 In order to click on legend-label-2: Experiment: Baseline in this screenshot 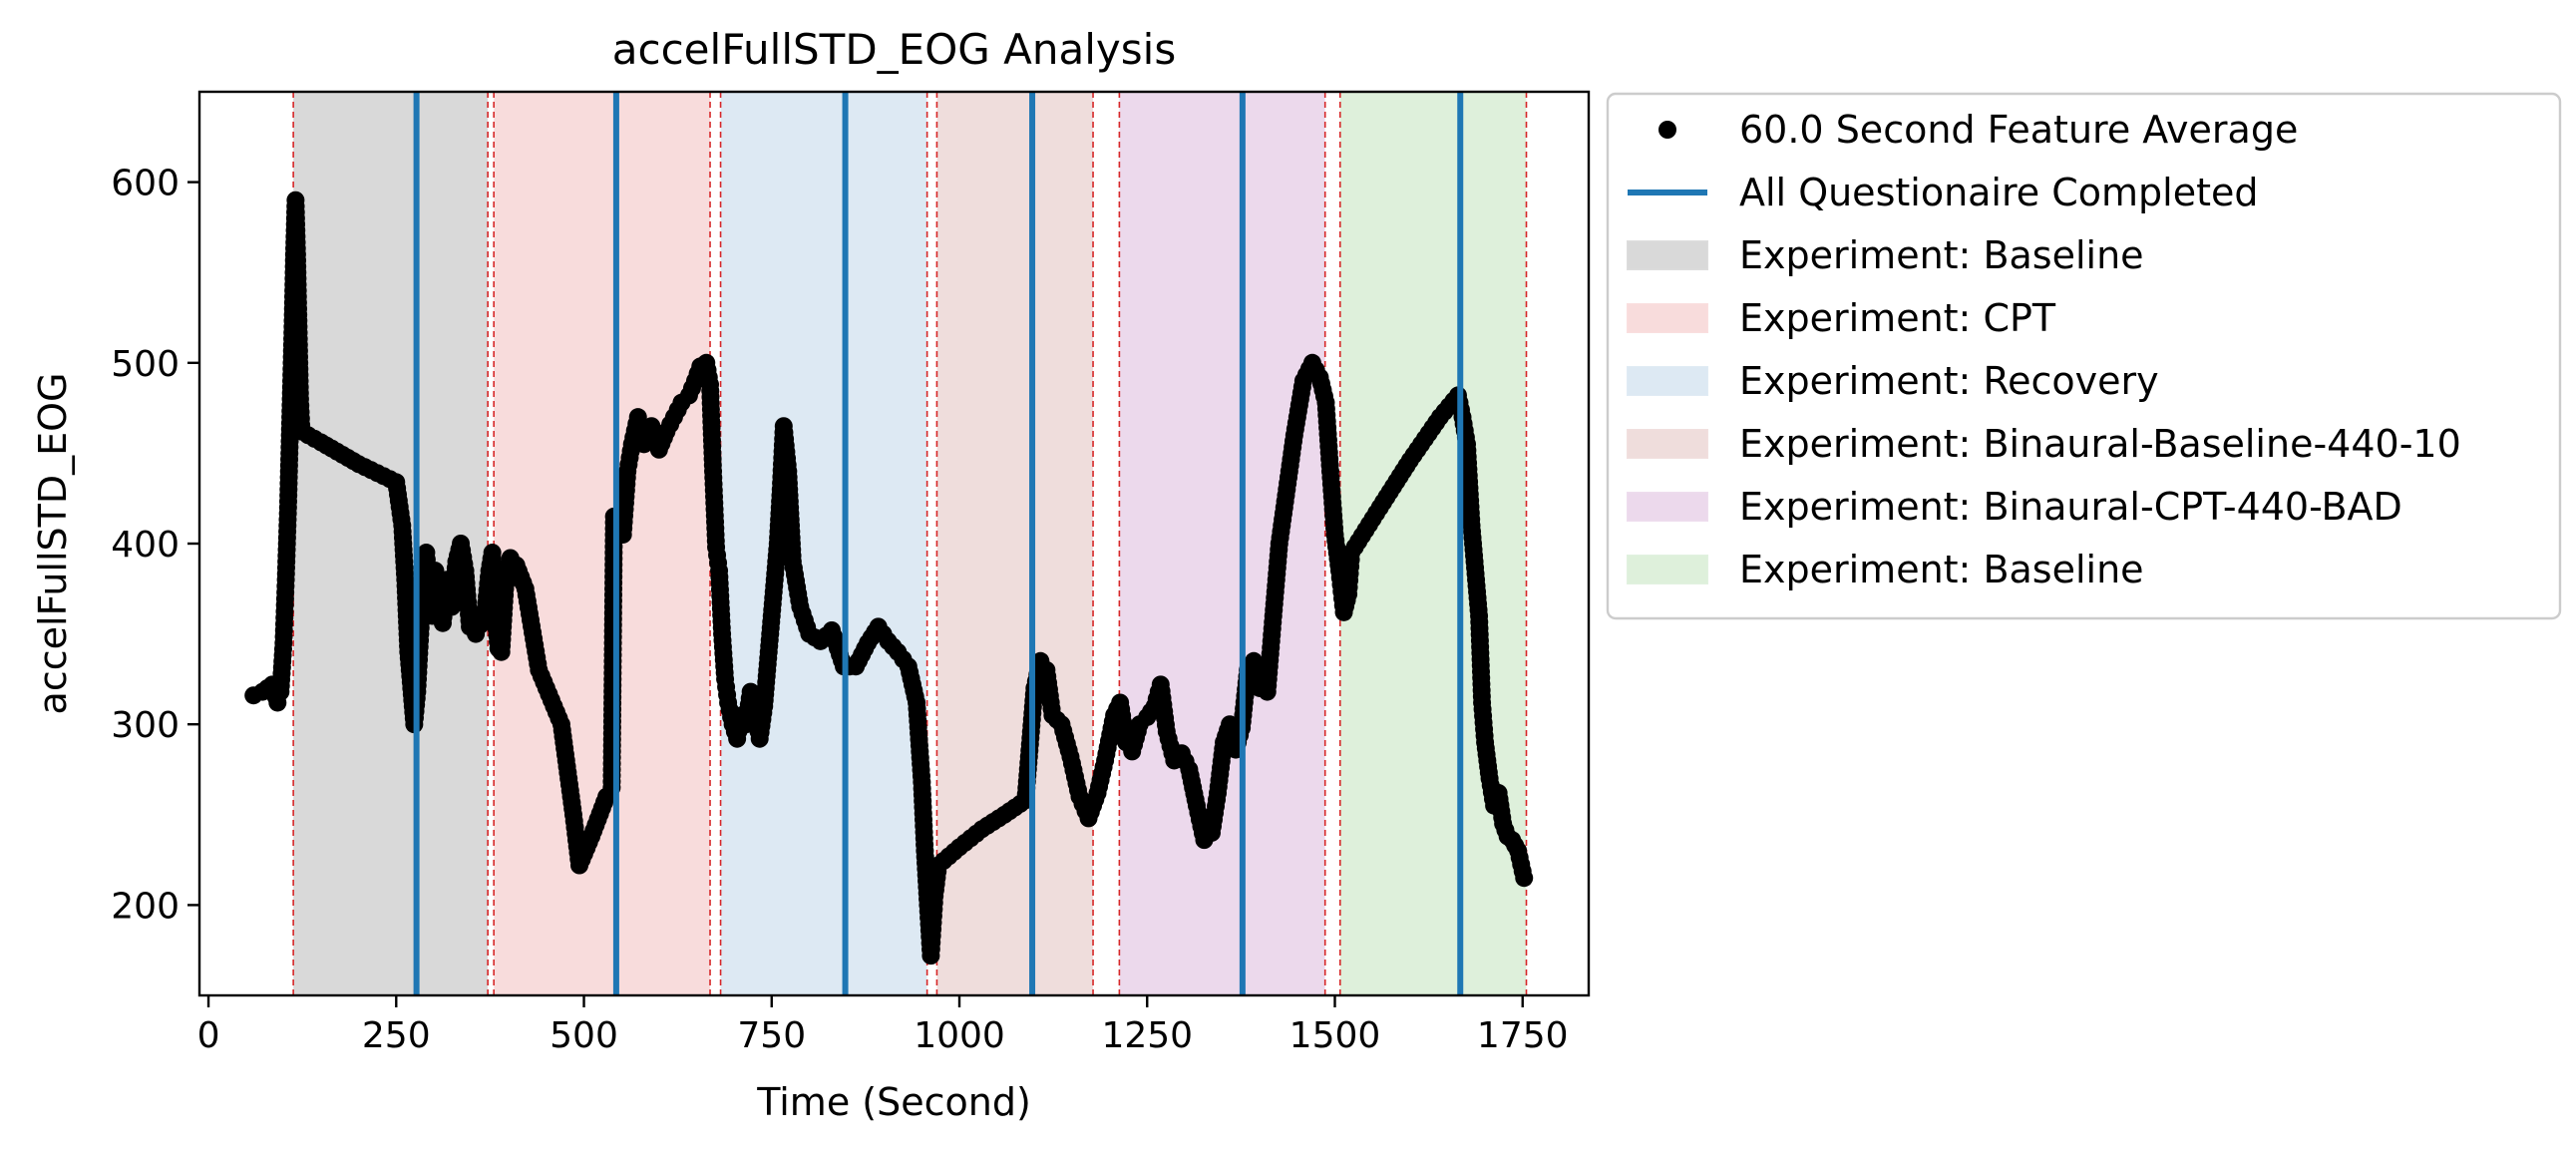, I will do `click(1942, 255)`.